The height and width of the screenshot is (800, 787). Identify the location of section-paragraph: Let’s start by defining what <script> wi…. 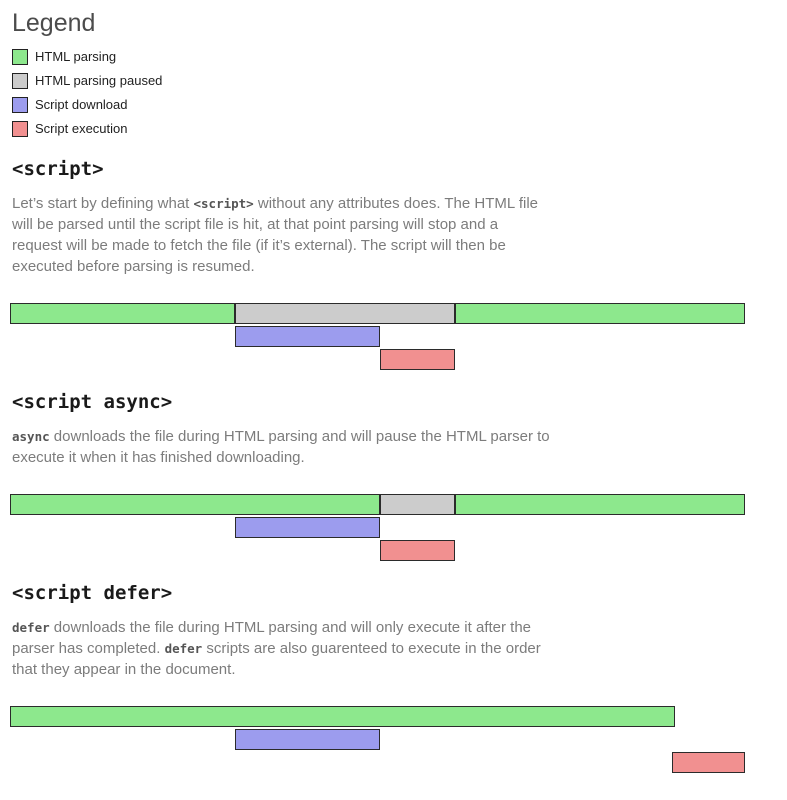
(282, 235).